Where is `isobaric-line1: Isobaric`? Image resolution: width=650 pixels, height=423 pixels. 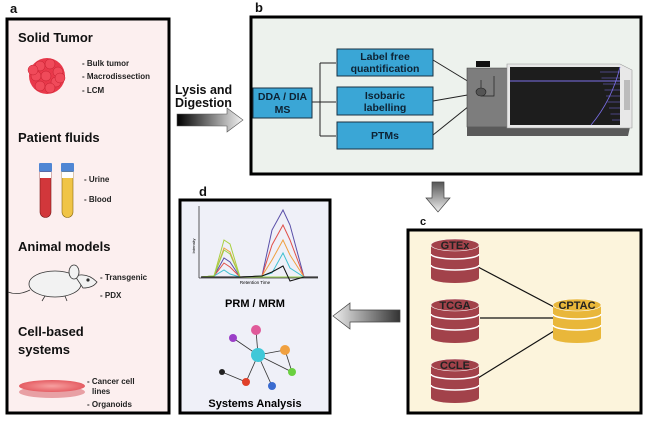
isobaric-line1: Isobaric is located at coordinates (385, 96).